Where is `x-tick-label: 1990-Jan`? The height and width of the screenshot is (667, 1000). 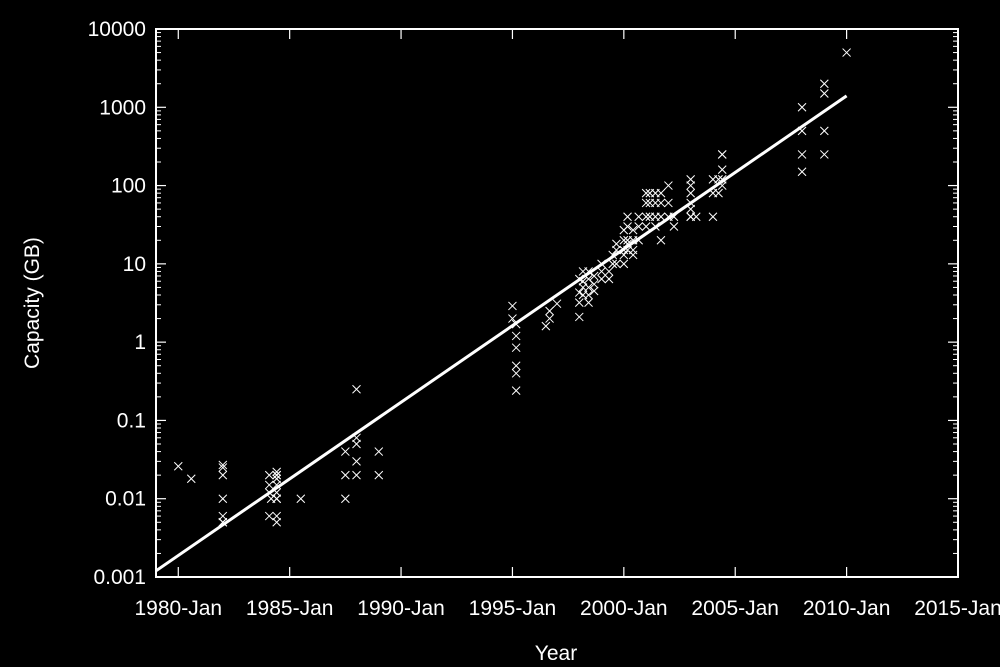 x-tick-label: 1990-Jan is located at coordinates (401, 608).